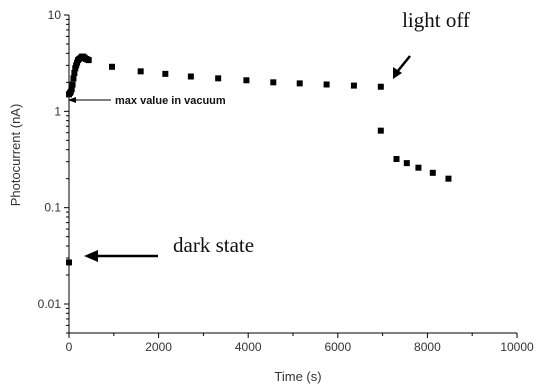  I want to click on annotation-light-off-arrowhead, so click(397, 73).